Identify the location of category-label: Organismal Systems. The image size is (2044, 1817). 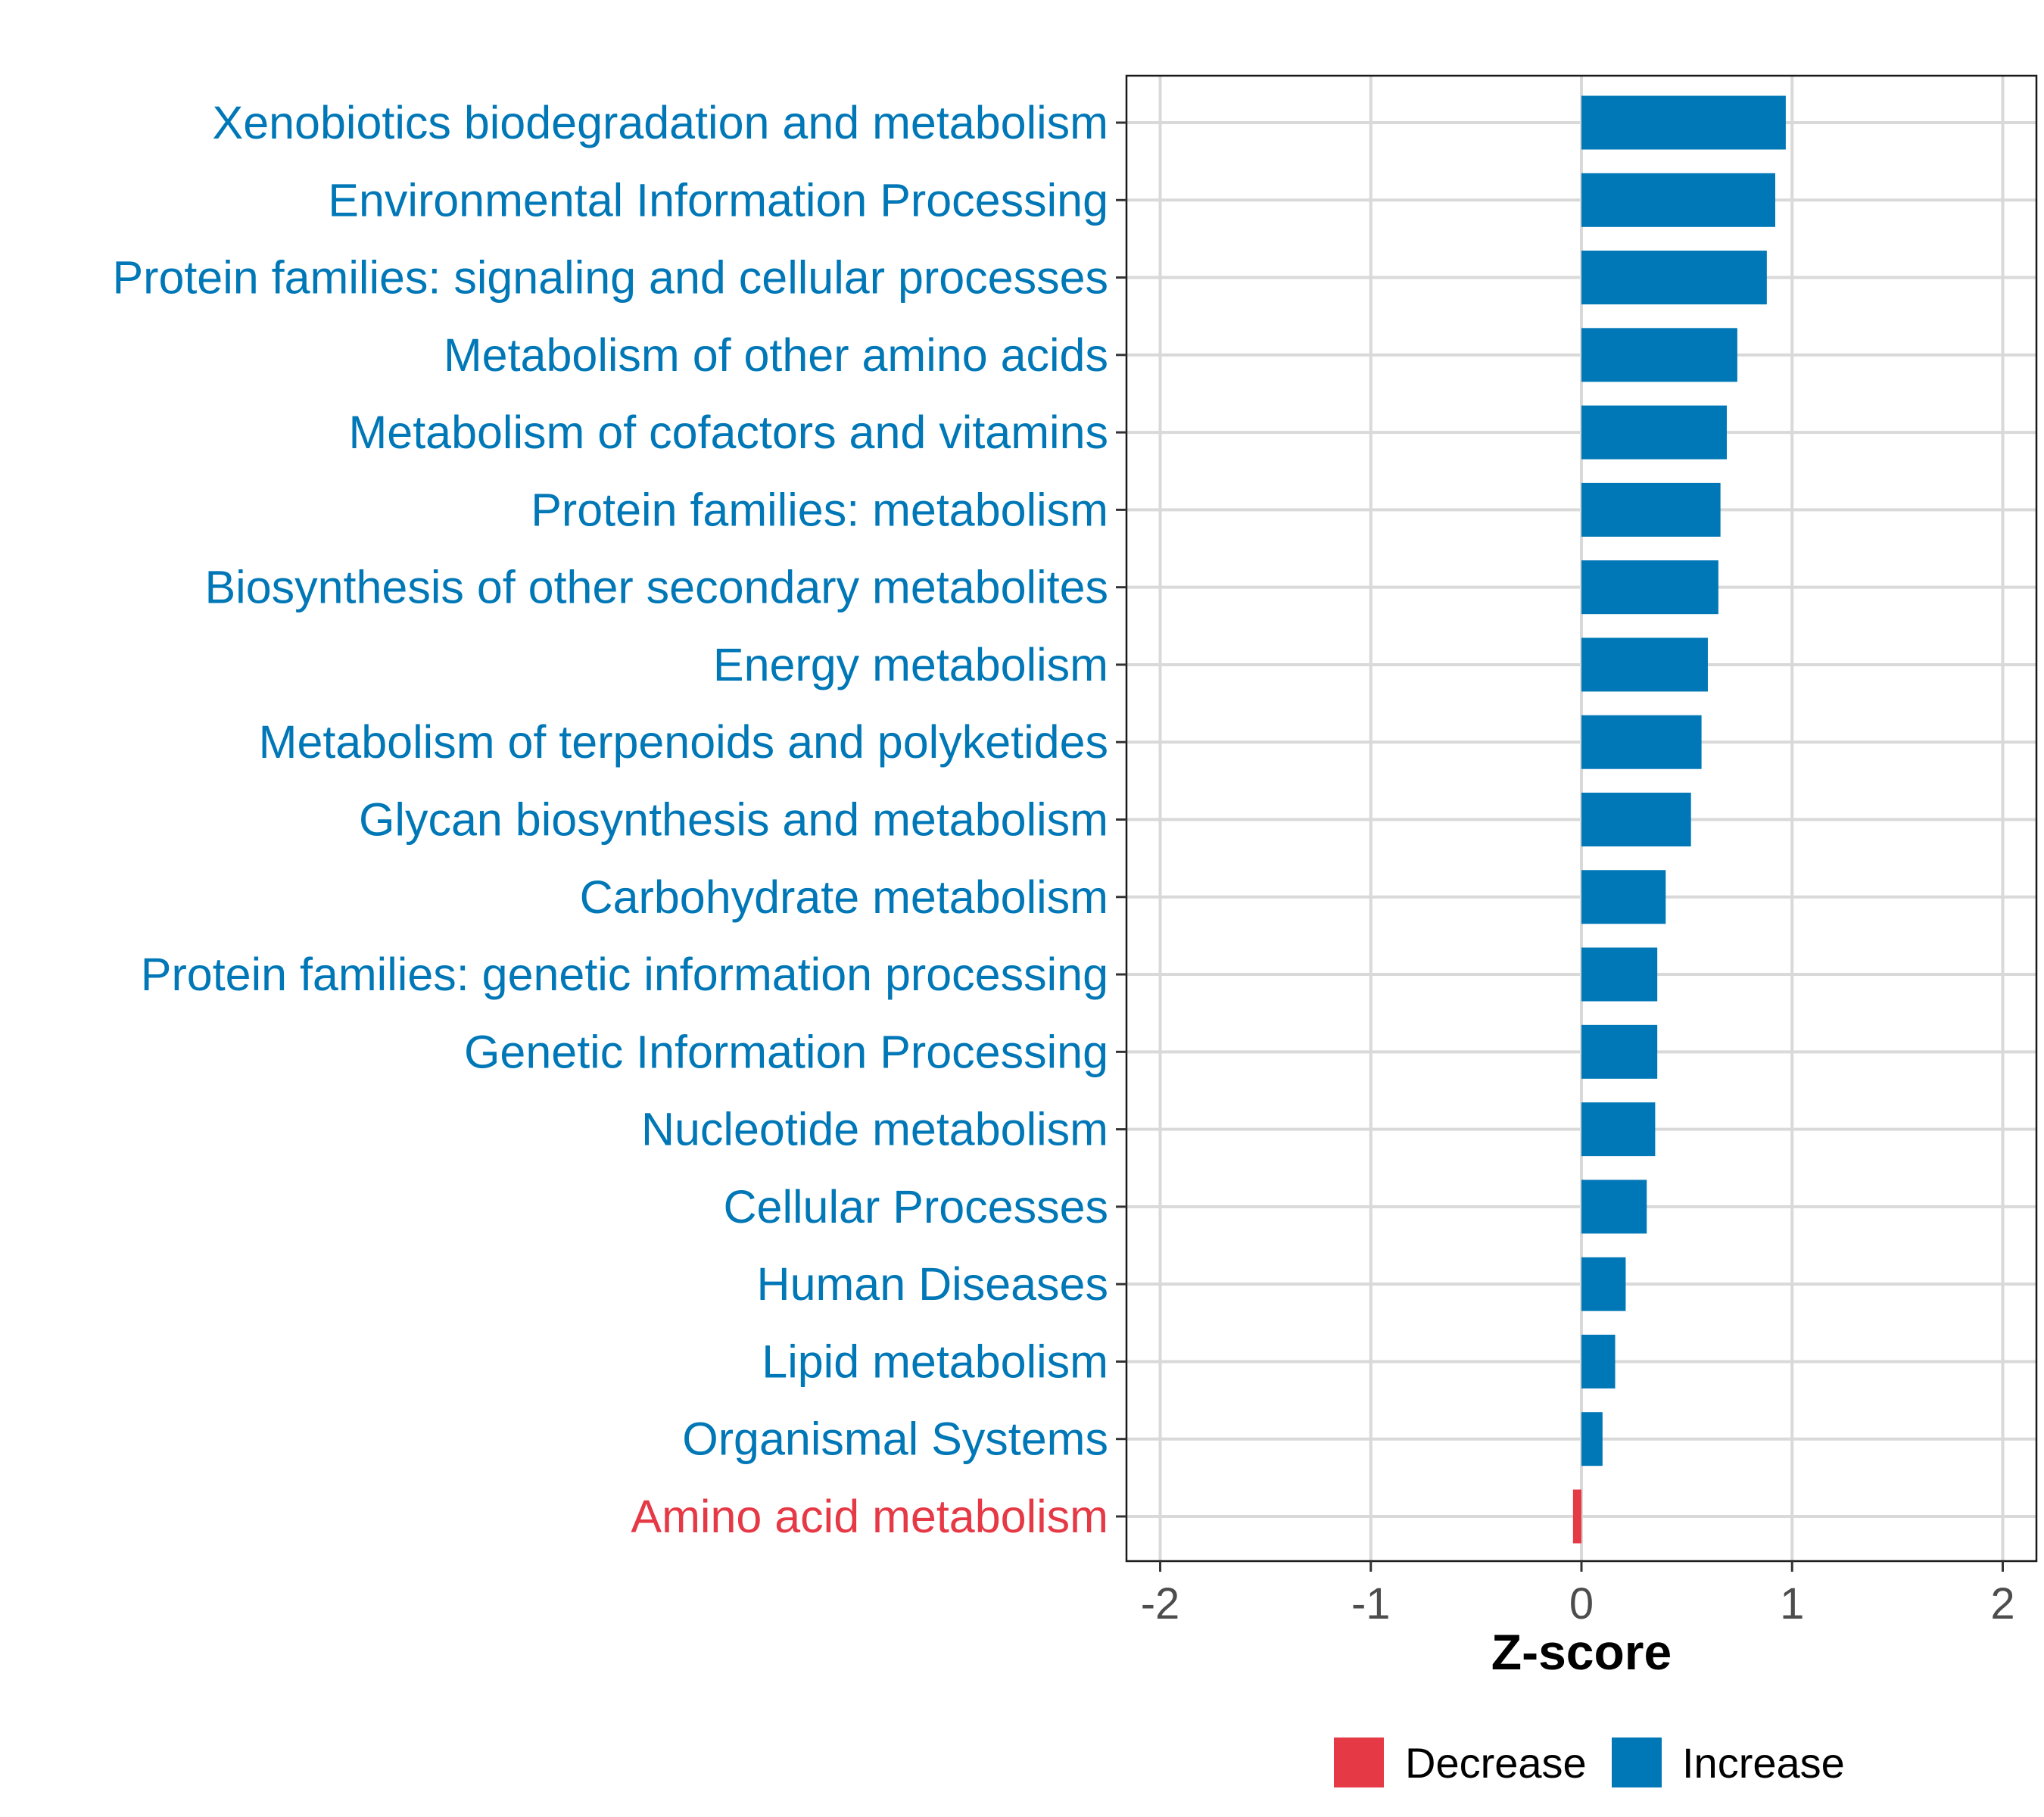
(895, 1439).